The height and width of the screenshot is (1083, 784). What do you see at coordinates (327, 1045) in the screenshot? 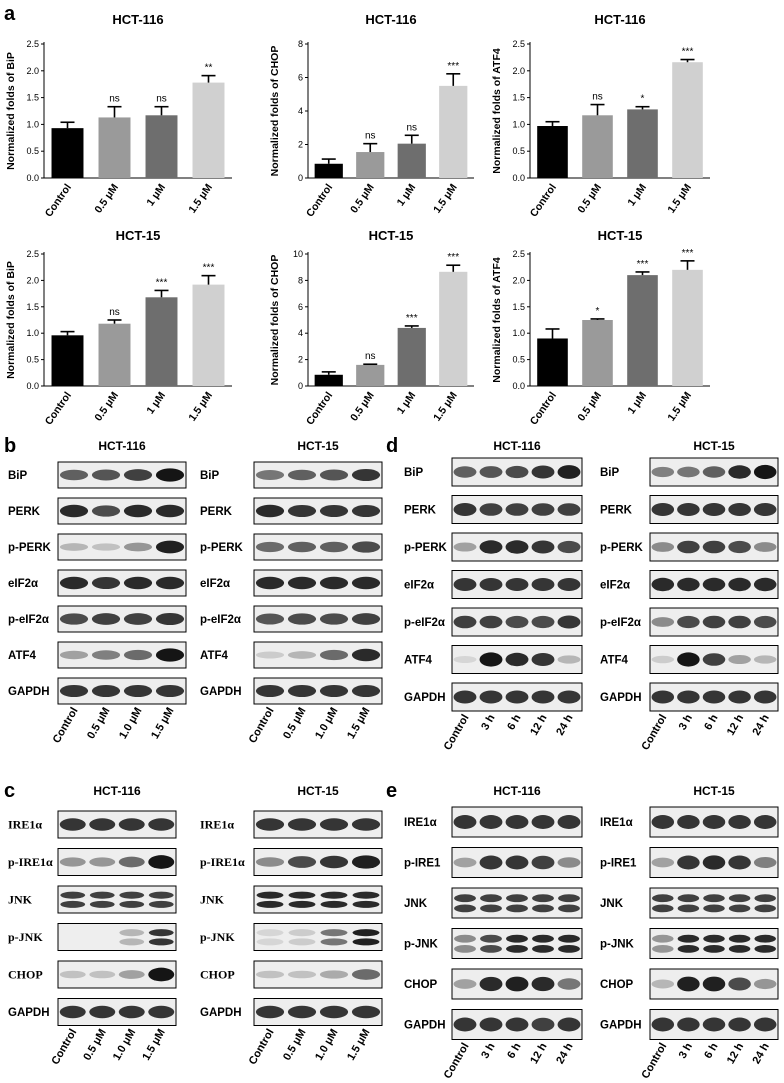
I see `blot-lane-label: 1.0 μM` at bounding box center [327, 1045].